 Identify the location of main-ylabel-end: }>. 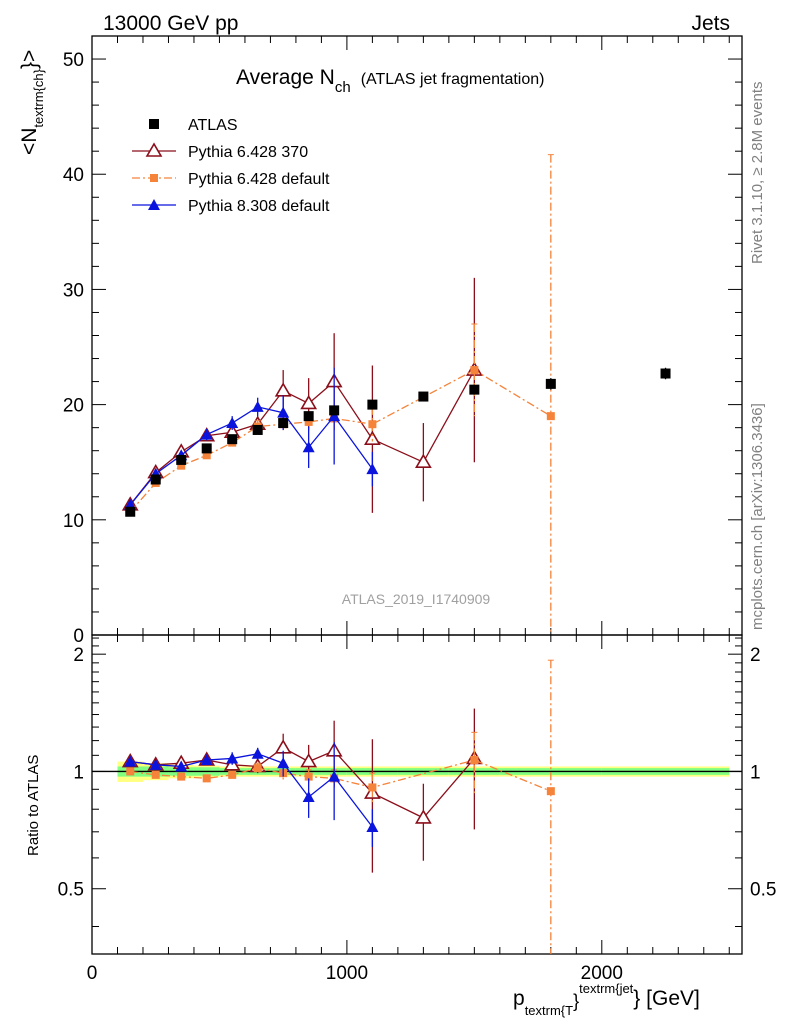
(29, 59).